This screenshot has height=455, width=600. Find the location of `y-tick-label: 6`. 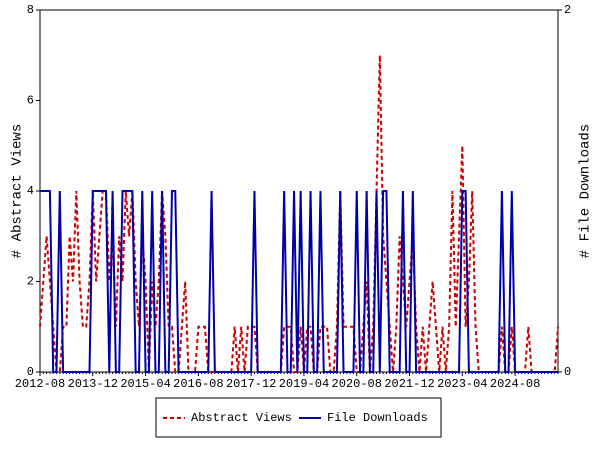

y-tick-label: 6 is located at coordinates (30, 101).